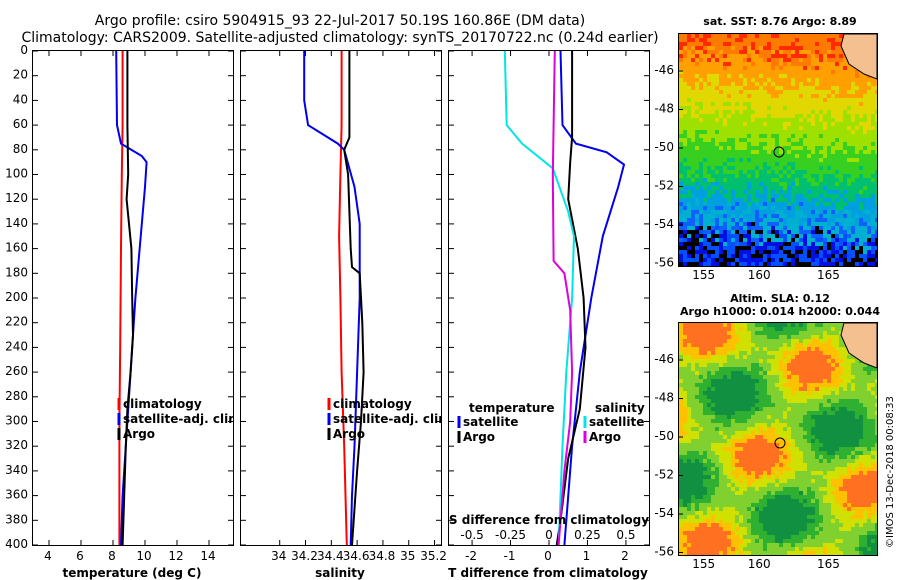  I want to click on x-tick-label: 34.2, so click(304, 556).